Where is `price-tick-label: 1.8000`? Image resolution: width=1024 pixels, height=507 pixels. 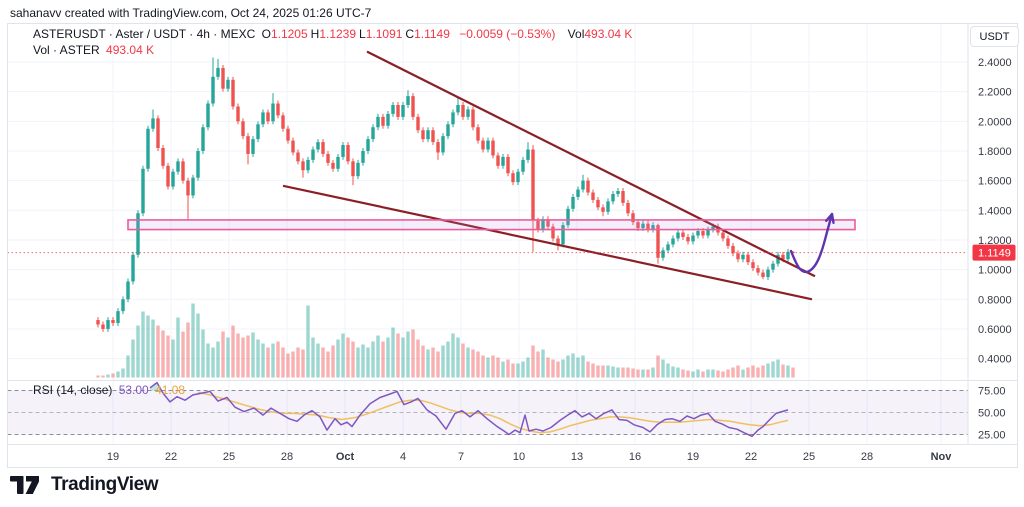 price-tick-label: 1.8000 is located at coordinates (995, 152).